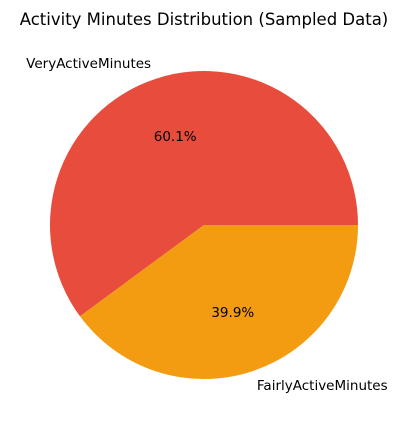  Describe the element at coordinates (88, 64) in the screenshot. I see `slice-label-0: VeryActiveMinutes` at that location.